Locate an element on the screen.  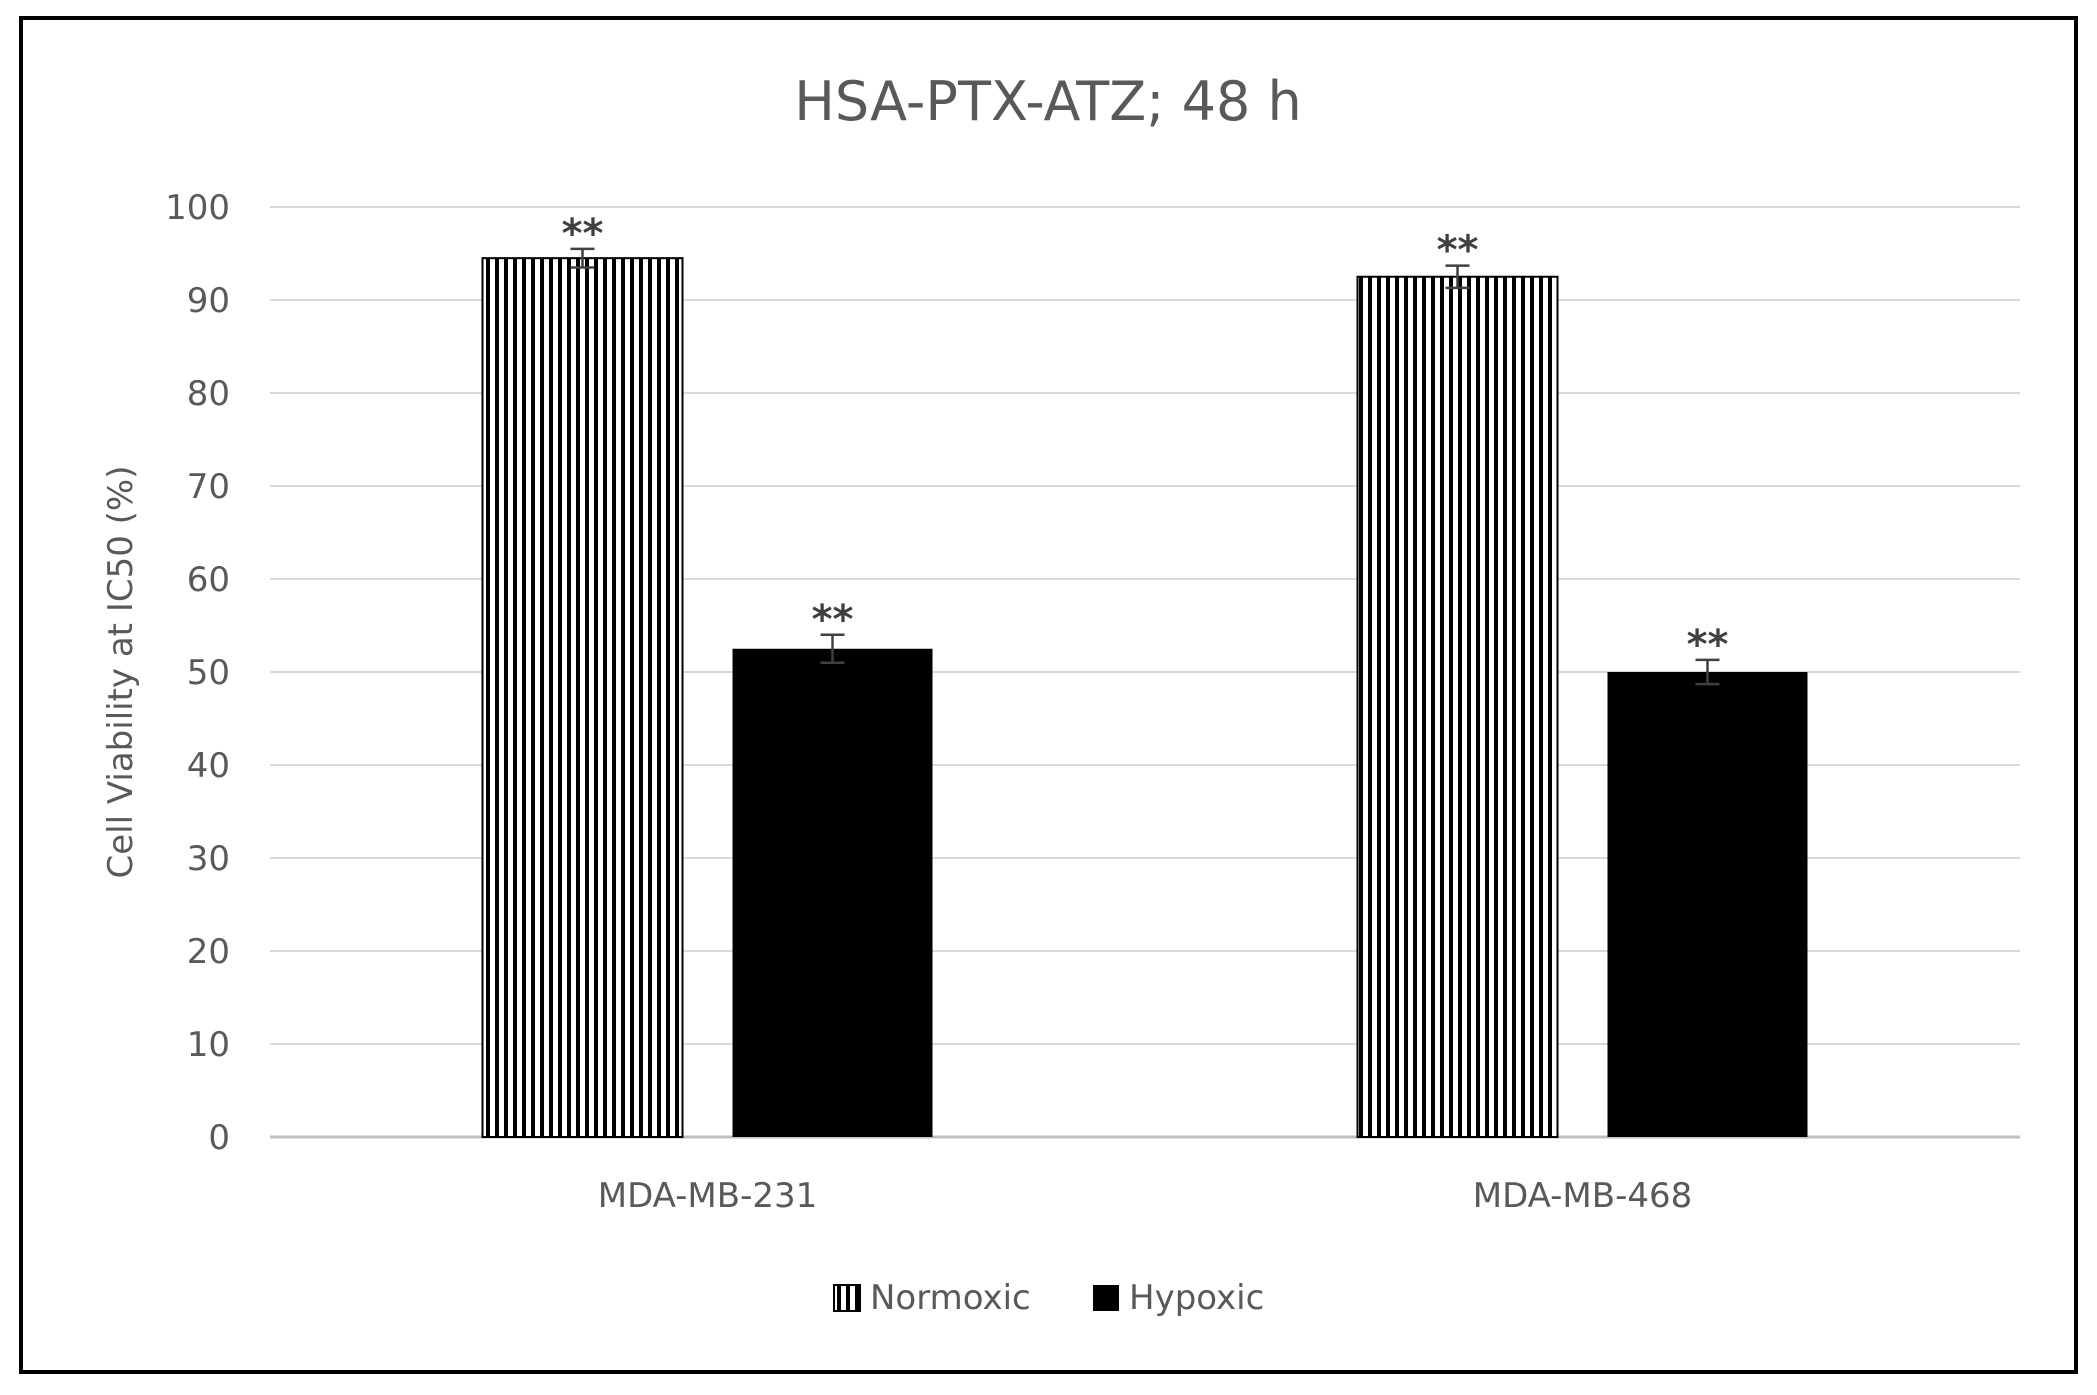
legend-item-normoxic: Normoxic is located at coordinates (932, 1298).